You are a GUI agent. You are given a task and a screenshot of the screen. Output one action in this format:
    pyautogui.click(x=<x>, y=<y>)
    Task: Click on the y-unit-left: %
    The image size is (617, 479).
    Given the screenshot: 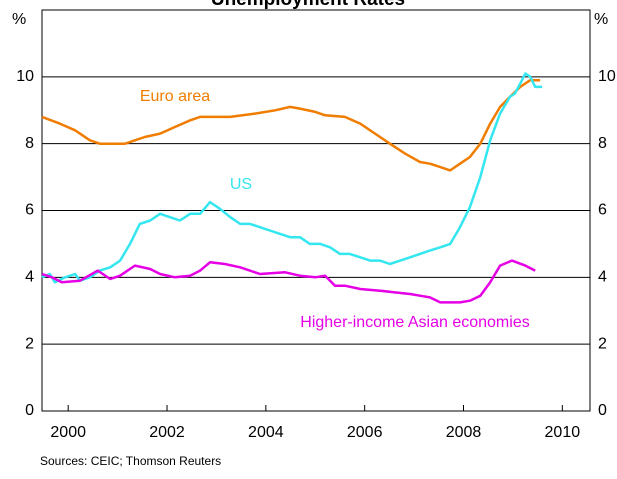 What is the action you would take?
    pyautogui.click(x=19, y=19)
    